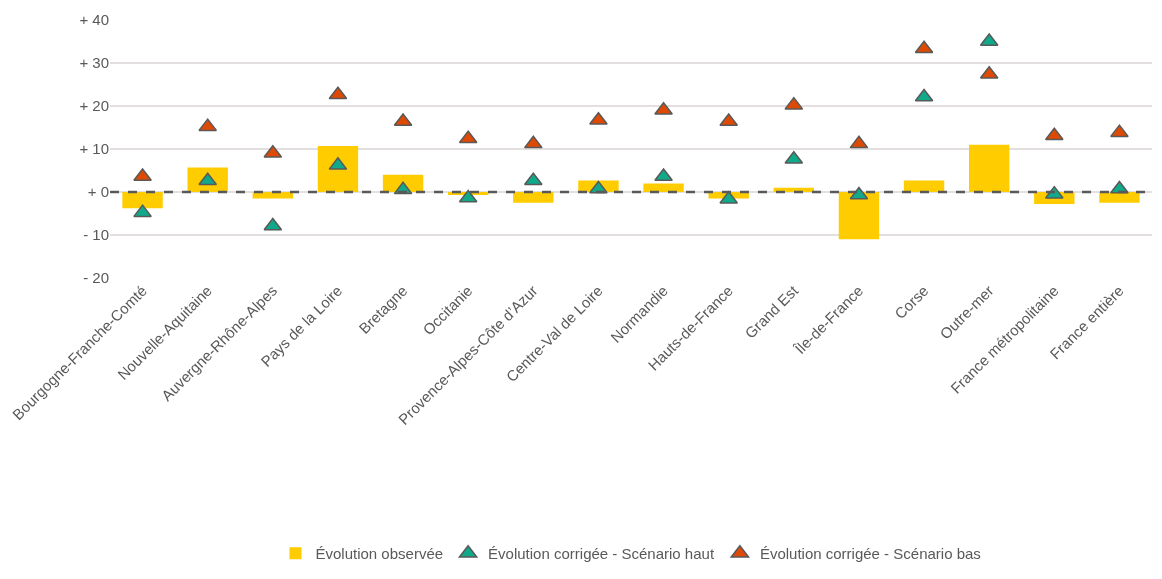 This screenshot has height=579, width=1162. Describe the element at coordinates (94, 63) in the screenshot. I see `y-tick-label: + 30` at that location.